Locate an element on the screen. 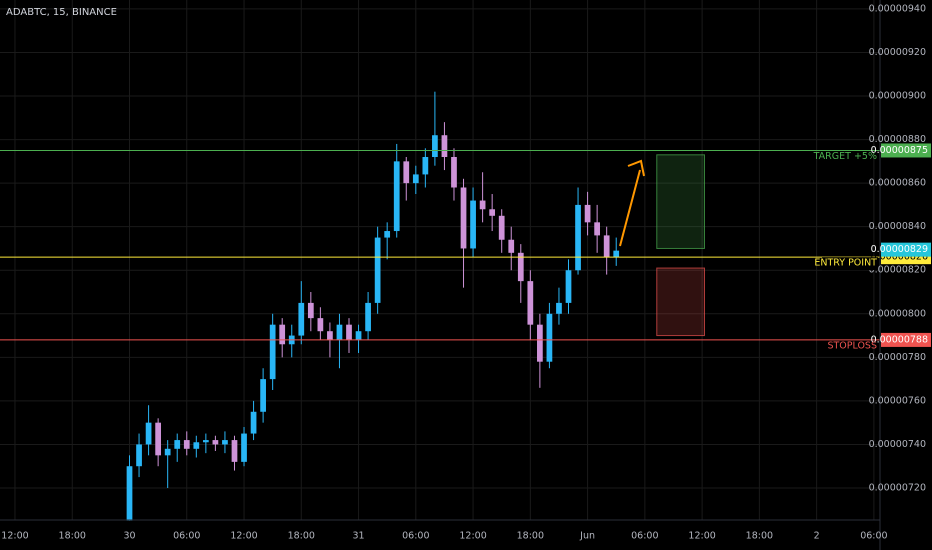  chart-title: ADABTC, 15, BINANCE is located at coordinates (61, 12).